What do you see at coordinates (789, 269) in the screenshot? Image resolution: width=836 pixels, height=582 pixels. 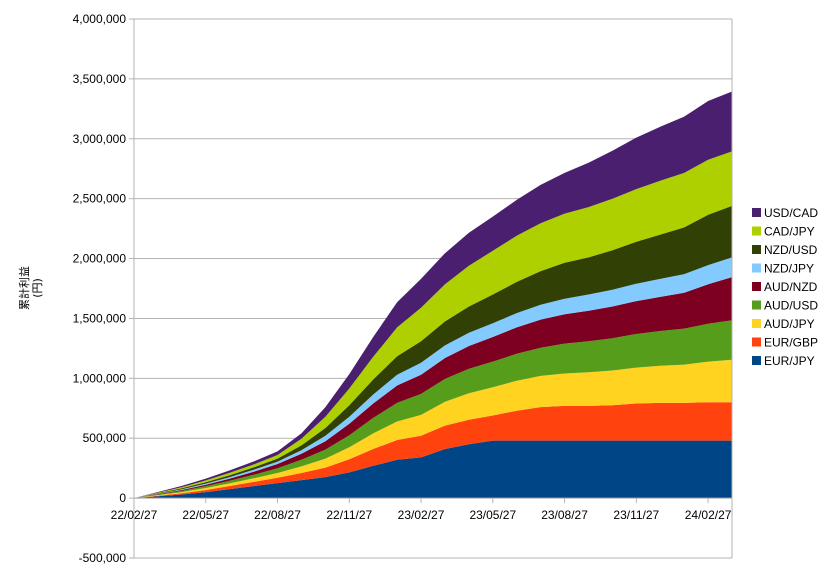 I see `legend-label: NZD/JPY` at bounding box center [789, 269].